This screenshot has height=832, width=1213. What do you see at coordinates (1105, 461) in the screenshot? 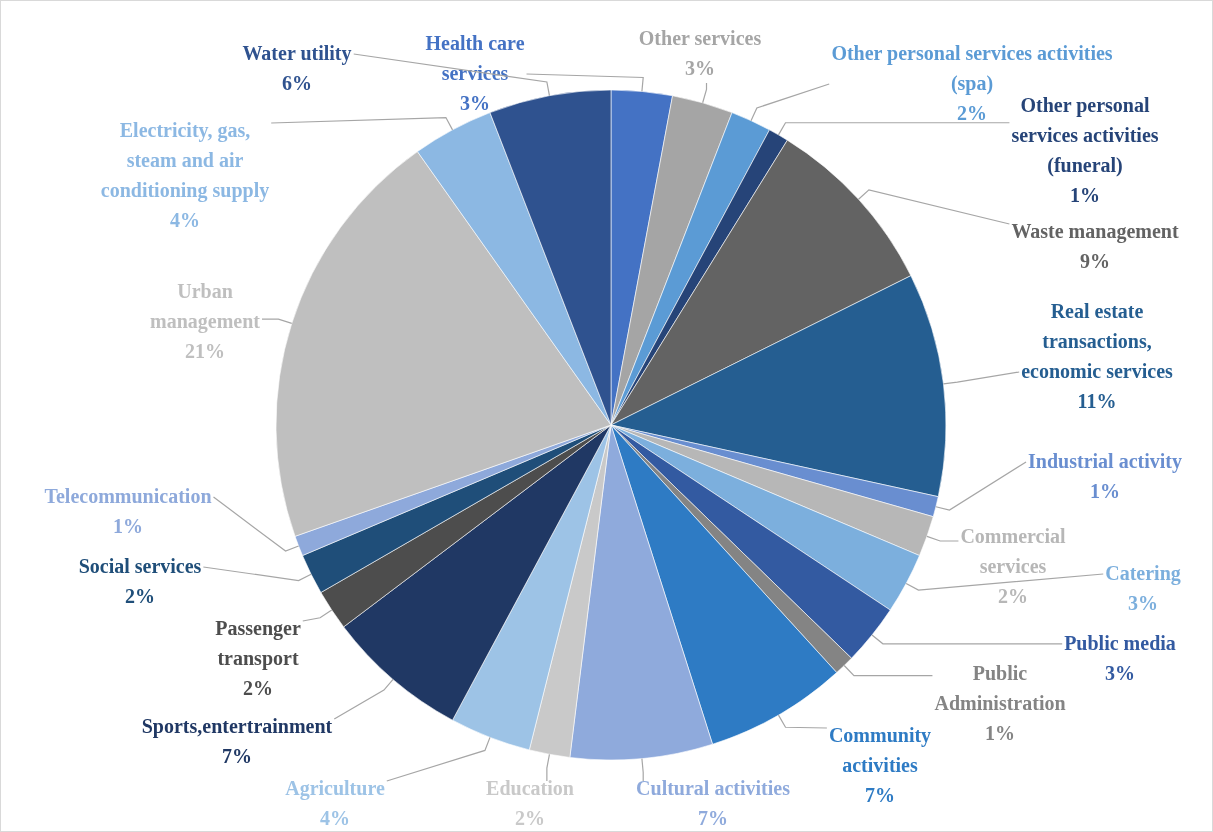
I see `slice-label: Industrial activity` at bounding box center [1105, 461].